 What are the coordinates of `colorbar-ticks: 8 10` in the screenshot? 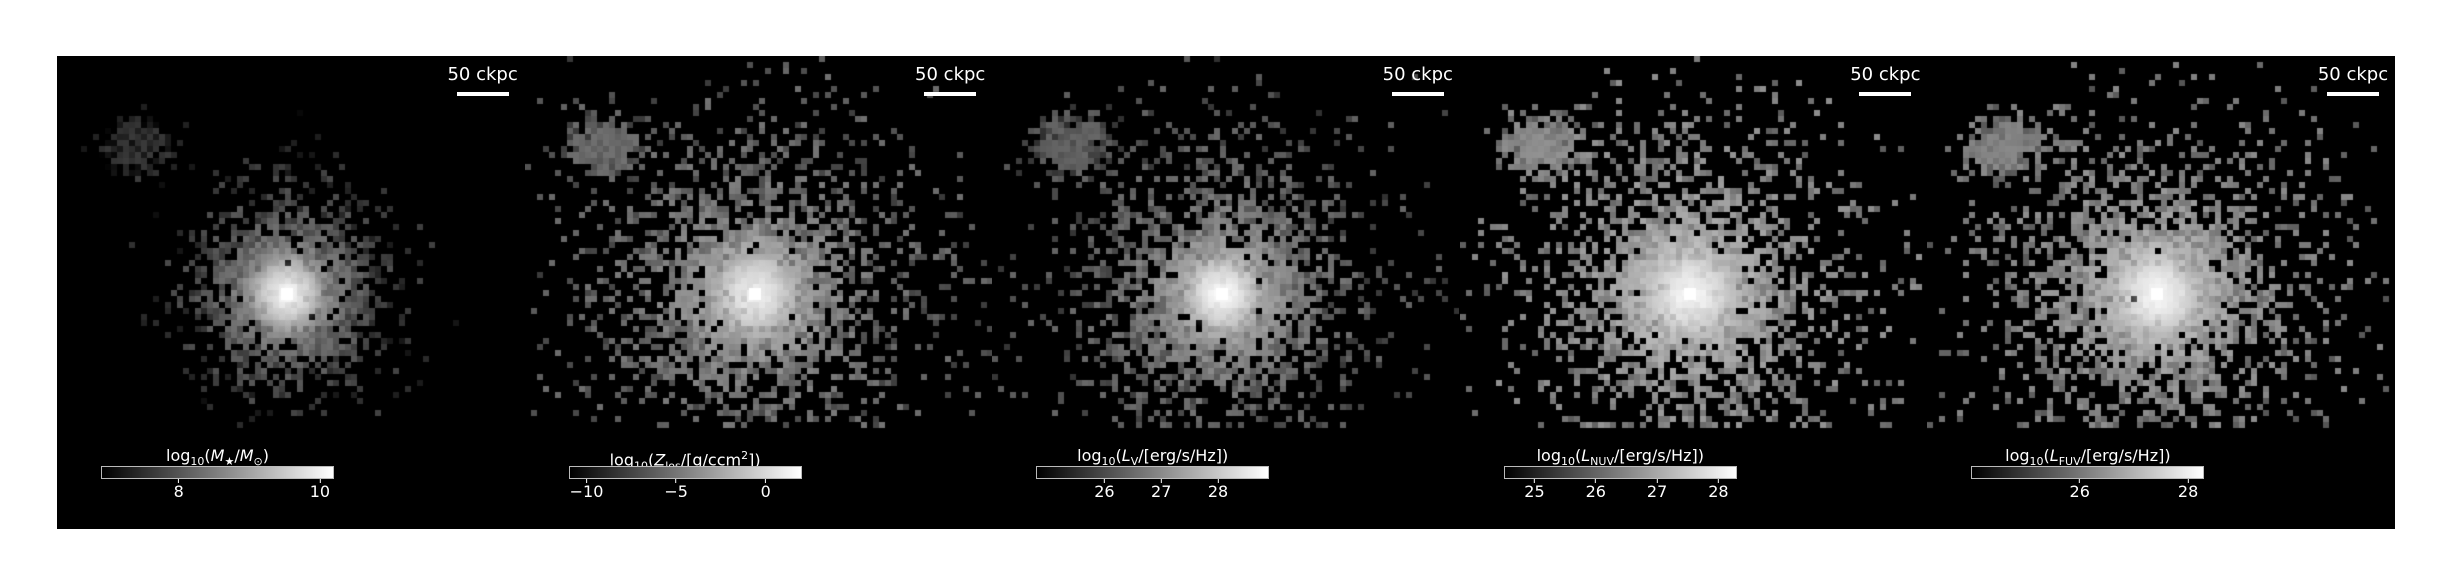 It's located at (217, 491).